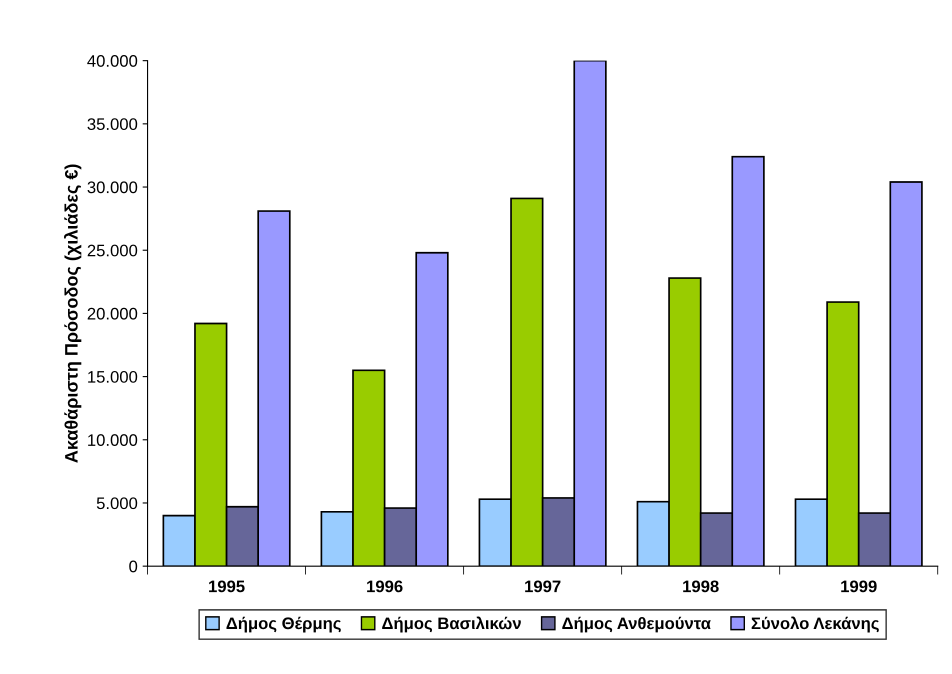 This screenshot has width=952, height=674. What do you see at coordinates (113, 124) in the screenshot?
I see `y-tick-label: 35.000` at bounding box center [113, 124].